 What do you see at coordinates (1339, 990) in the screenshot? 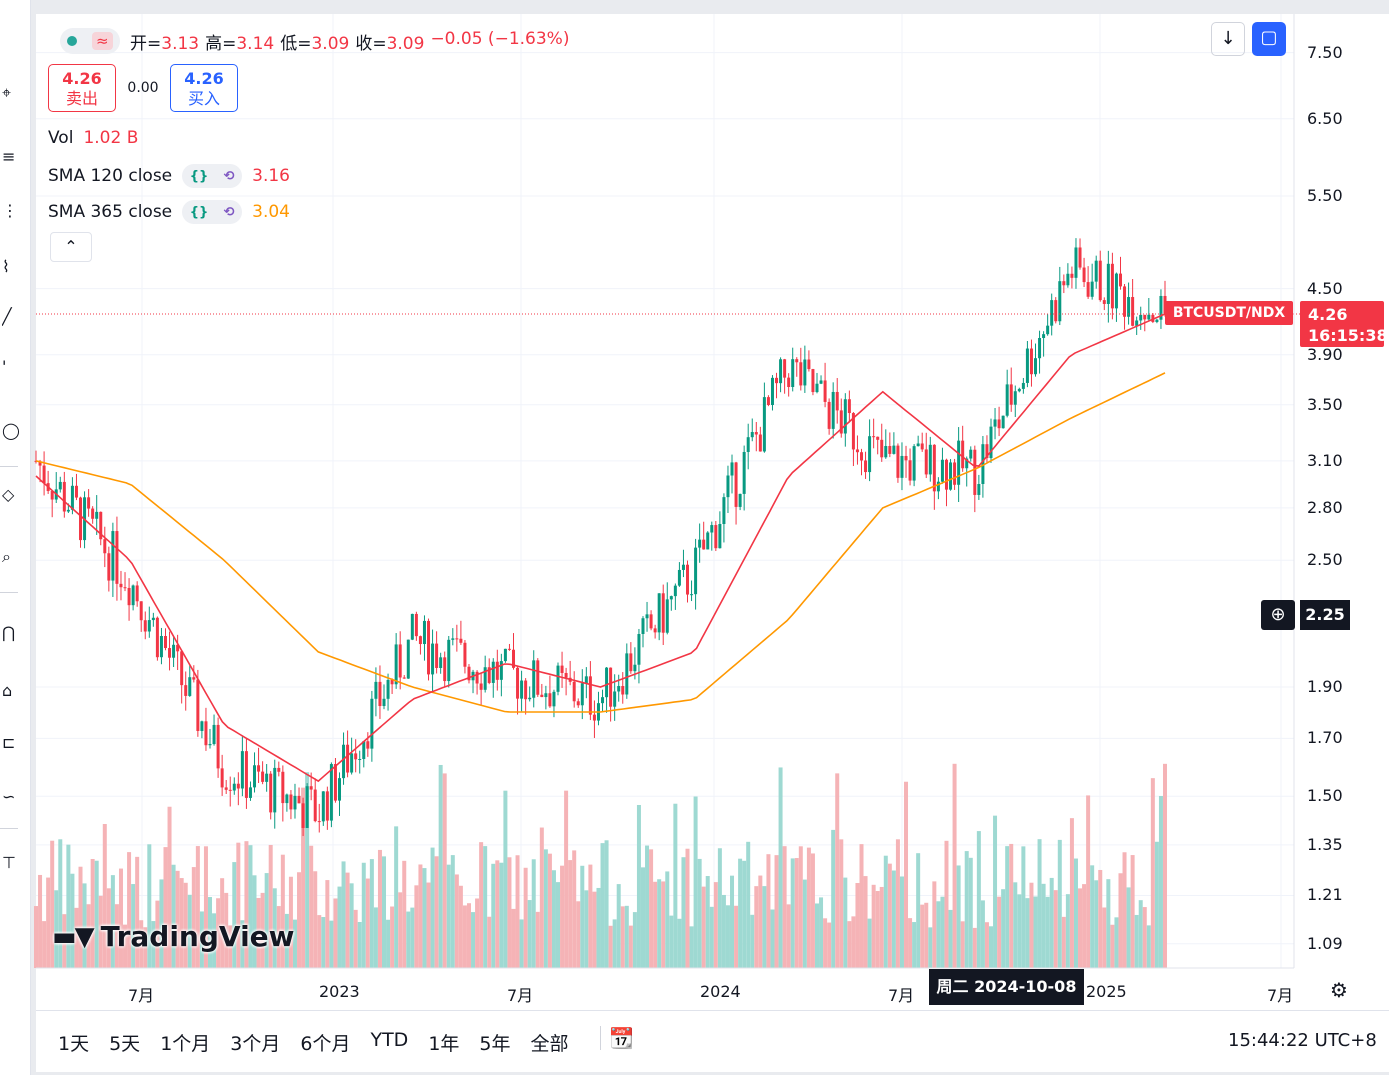
I see `settings-gear-icon: ⚙` at bounding box center [1339, 990].